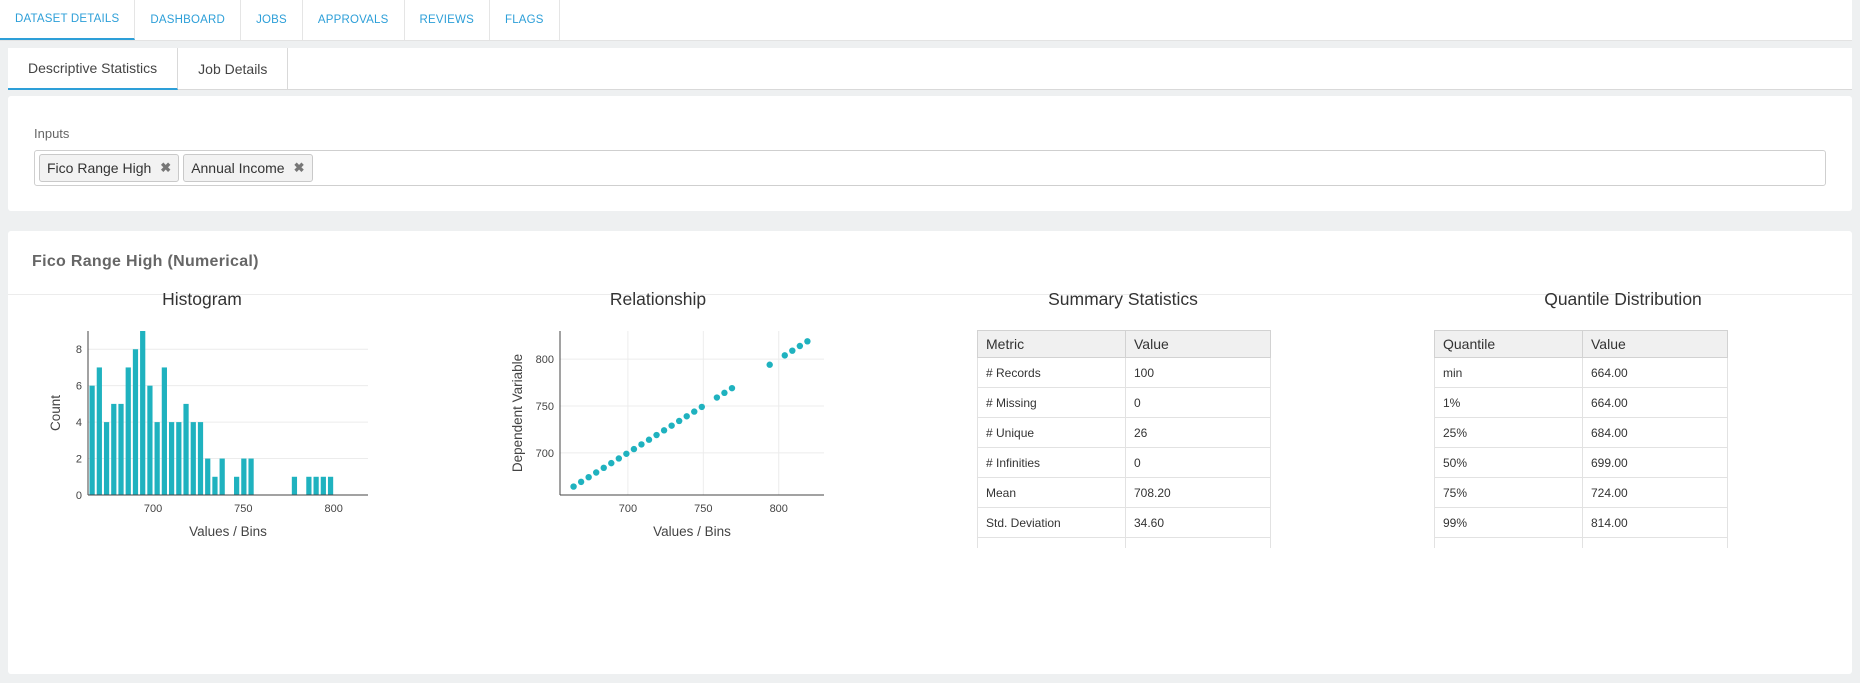  I want to click on table-row: 99% 814.00, so click(1581, 522).